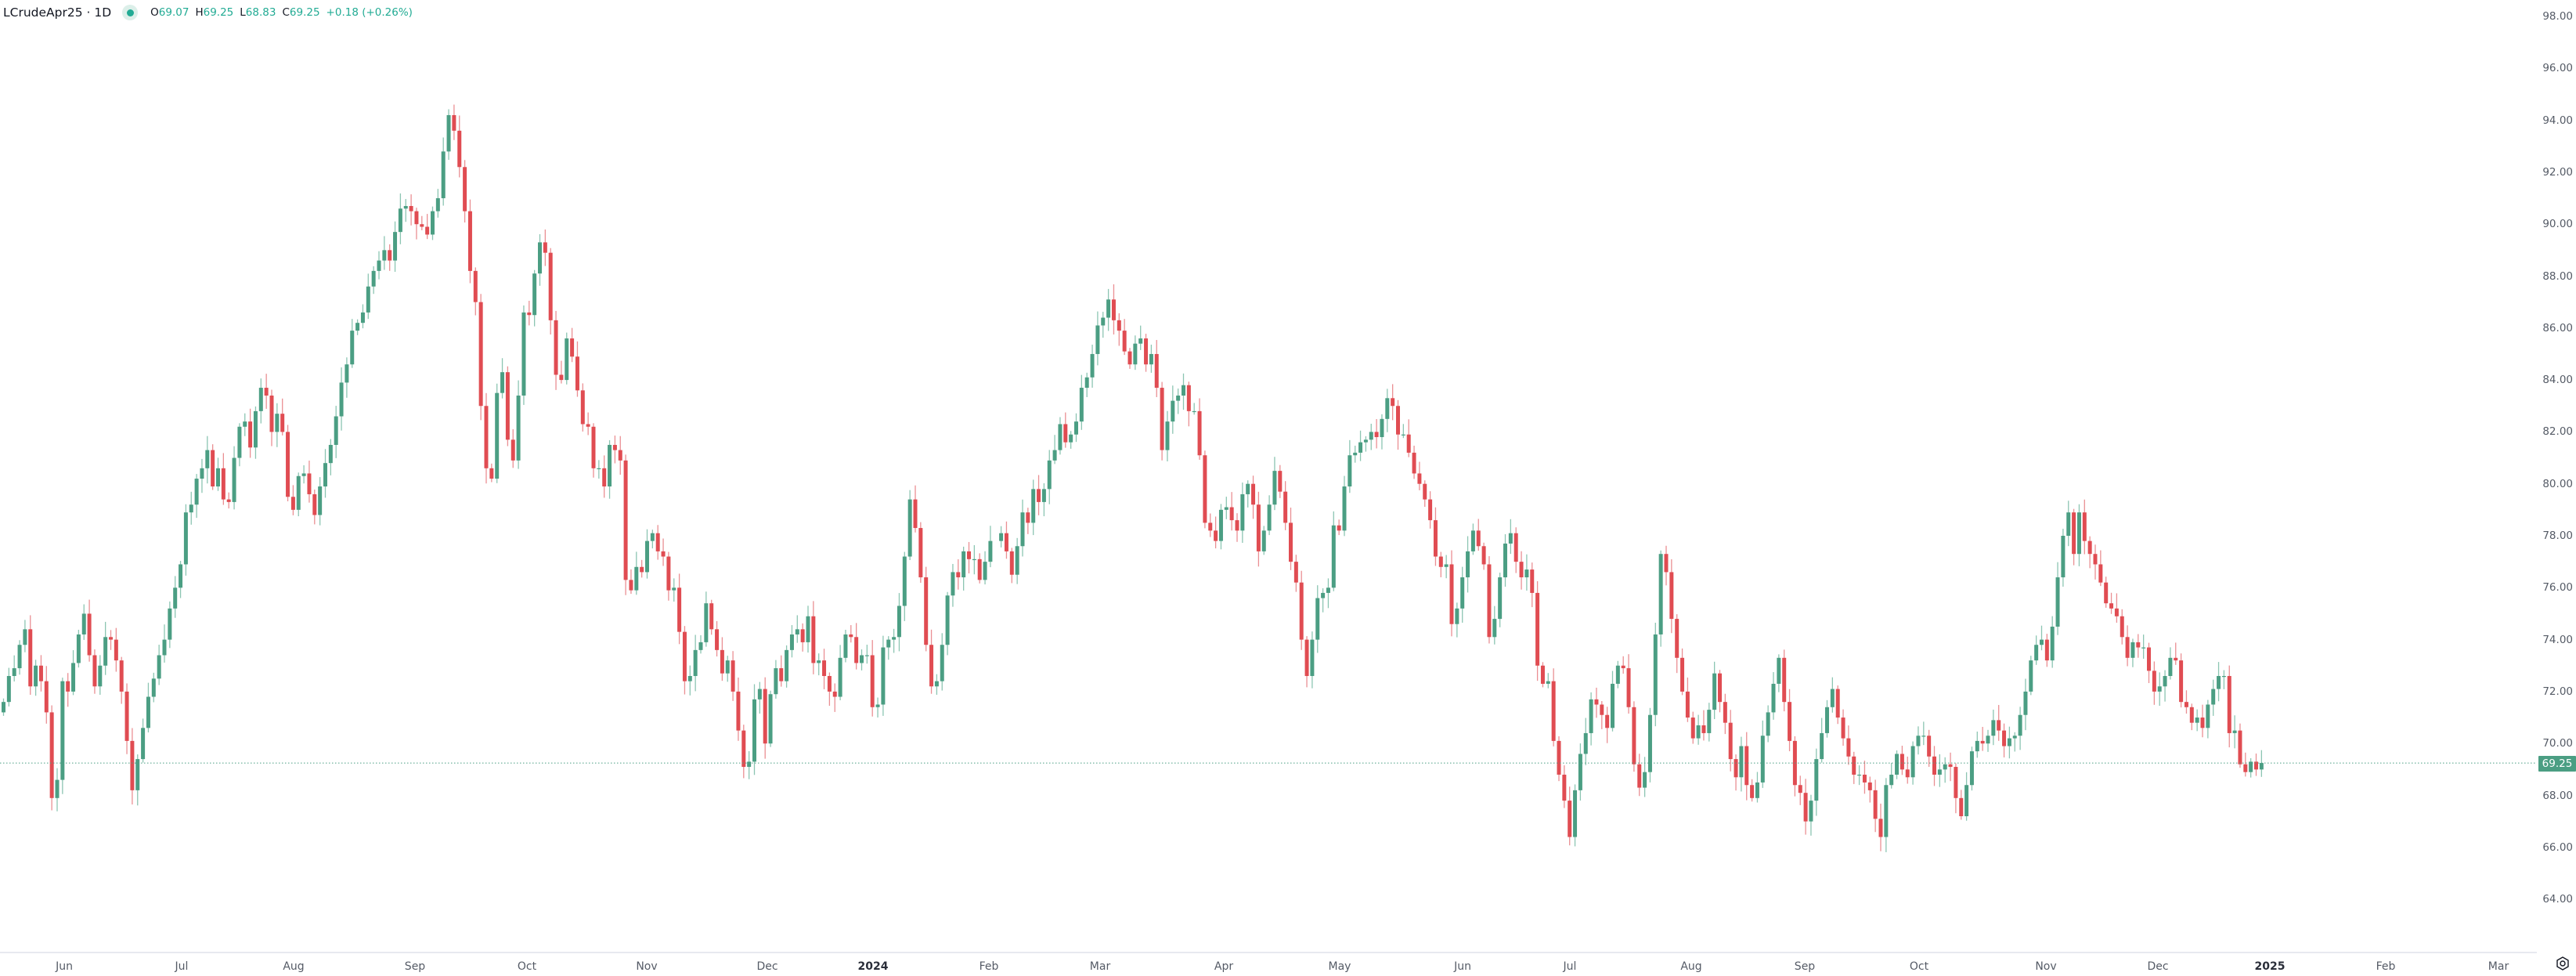 Image resolution: width=2576 pixels, height=976 pixels. I want to click on price-tick-label: 86.00, so click(2557, 327).